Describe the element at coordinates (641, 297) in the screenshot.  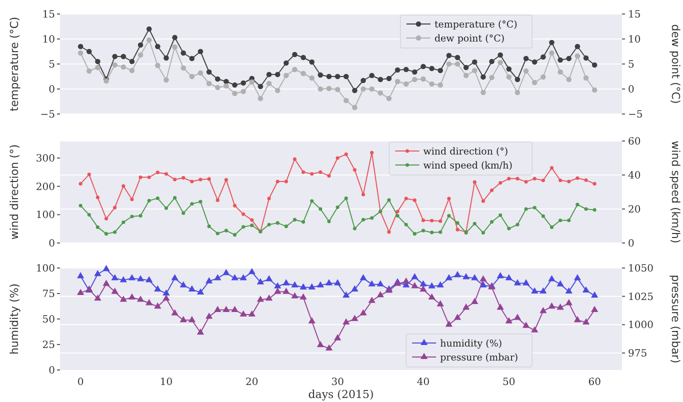
I see `y2-tick-label: 1025` at that location.